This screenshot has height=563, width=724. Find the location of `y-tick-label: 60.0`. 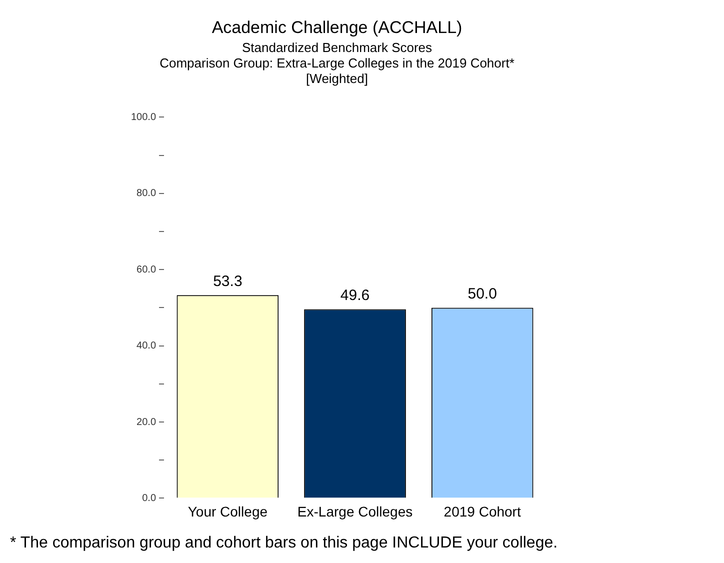

y-tick-label: 60.0 is located at coordinates (146, 270).